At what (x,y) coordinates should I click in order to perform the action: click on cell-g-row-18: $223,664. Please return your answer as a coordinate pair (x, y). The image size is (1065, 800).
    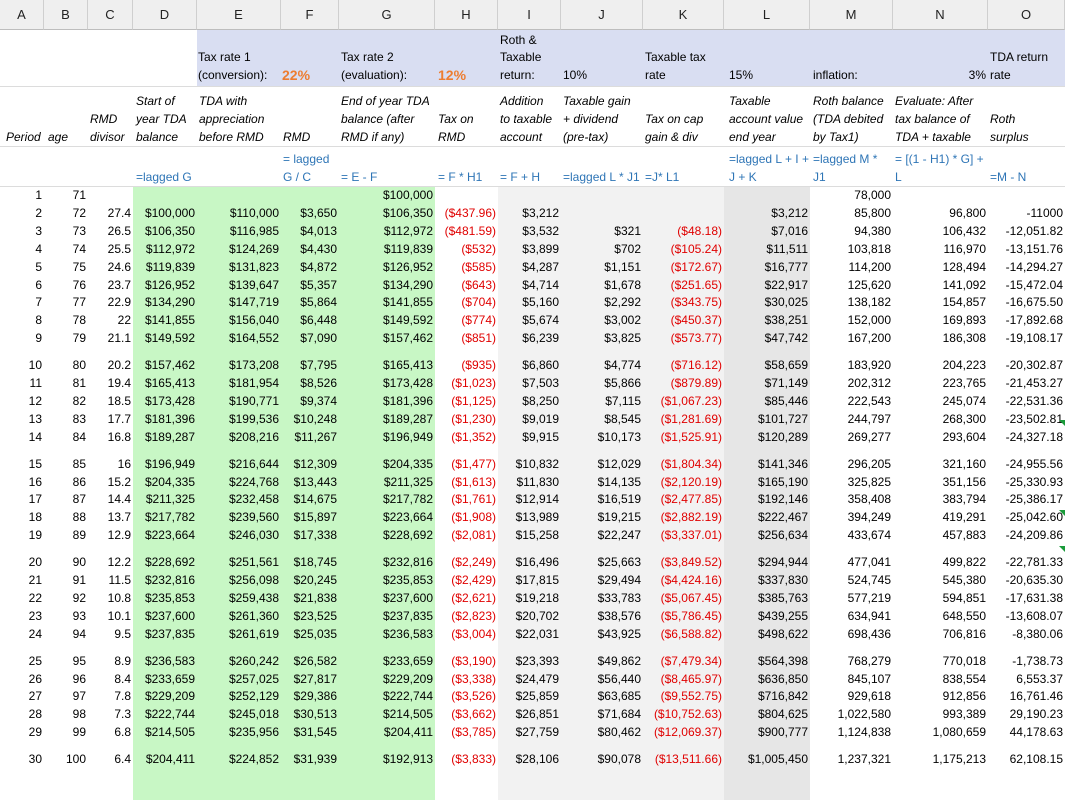
    Looking at the image, I should click on (407, 517).